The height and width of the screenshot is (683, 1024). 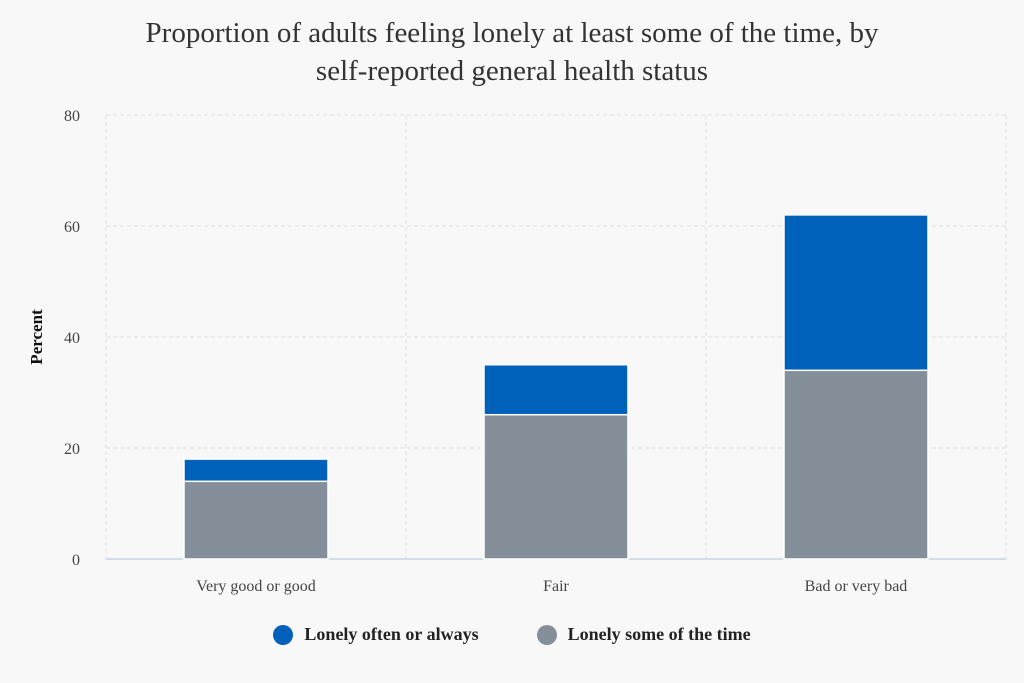 I want to click on legend-swatch-often, so click(x=283, y=634).